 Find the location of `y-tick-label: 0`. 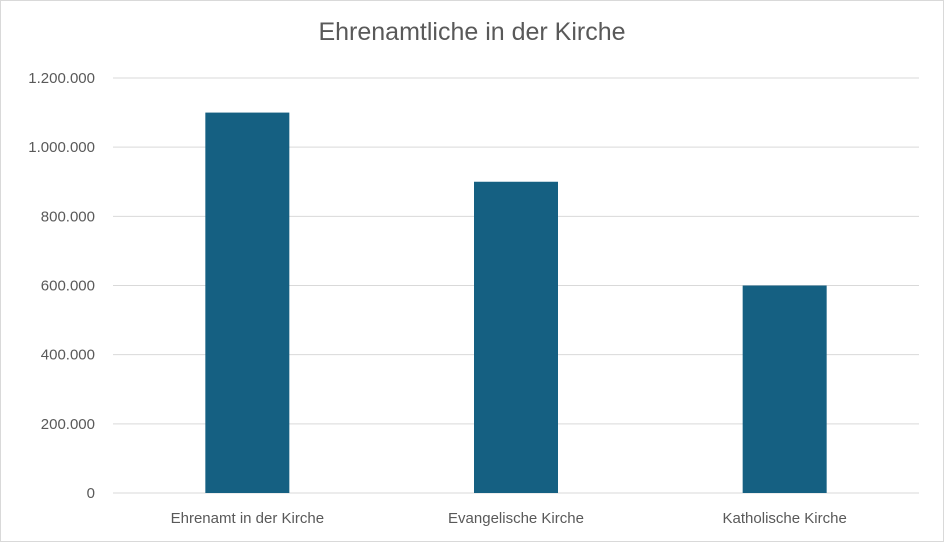

y-tick-label: 0 is located at coordinates (91, 493).